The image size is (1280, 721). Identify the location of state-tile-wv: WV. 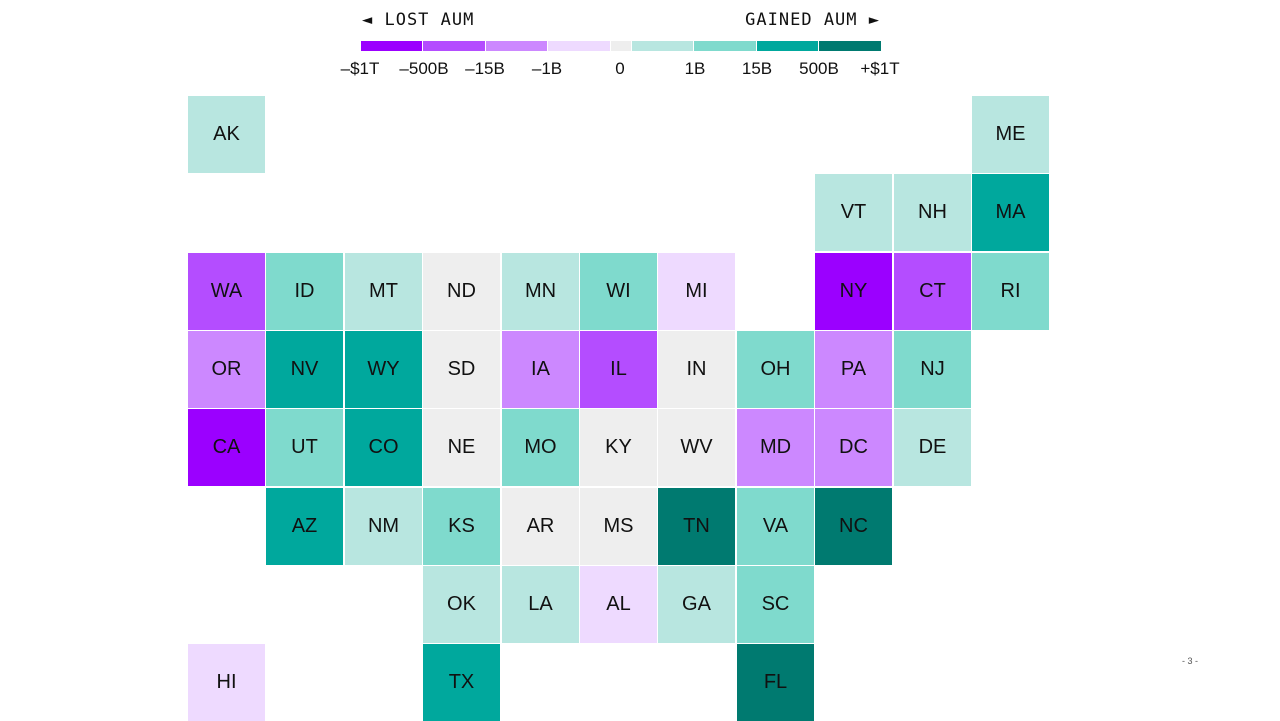
(696, 447).